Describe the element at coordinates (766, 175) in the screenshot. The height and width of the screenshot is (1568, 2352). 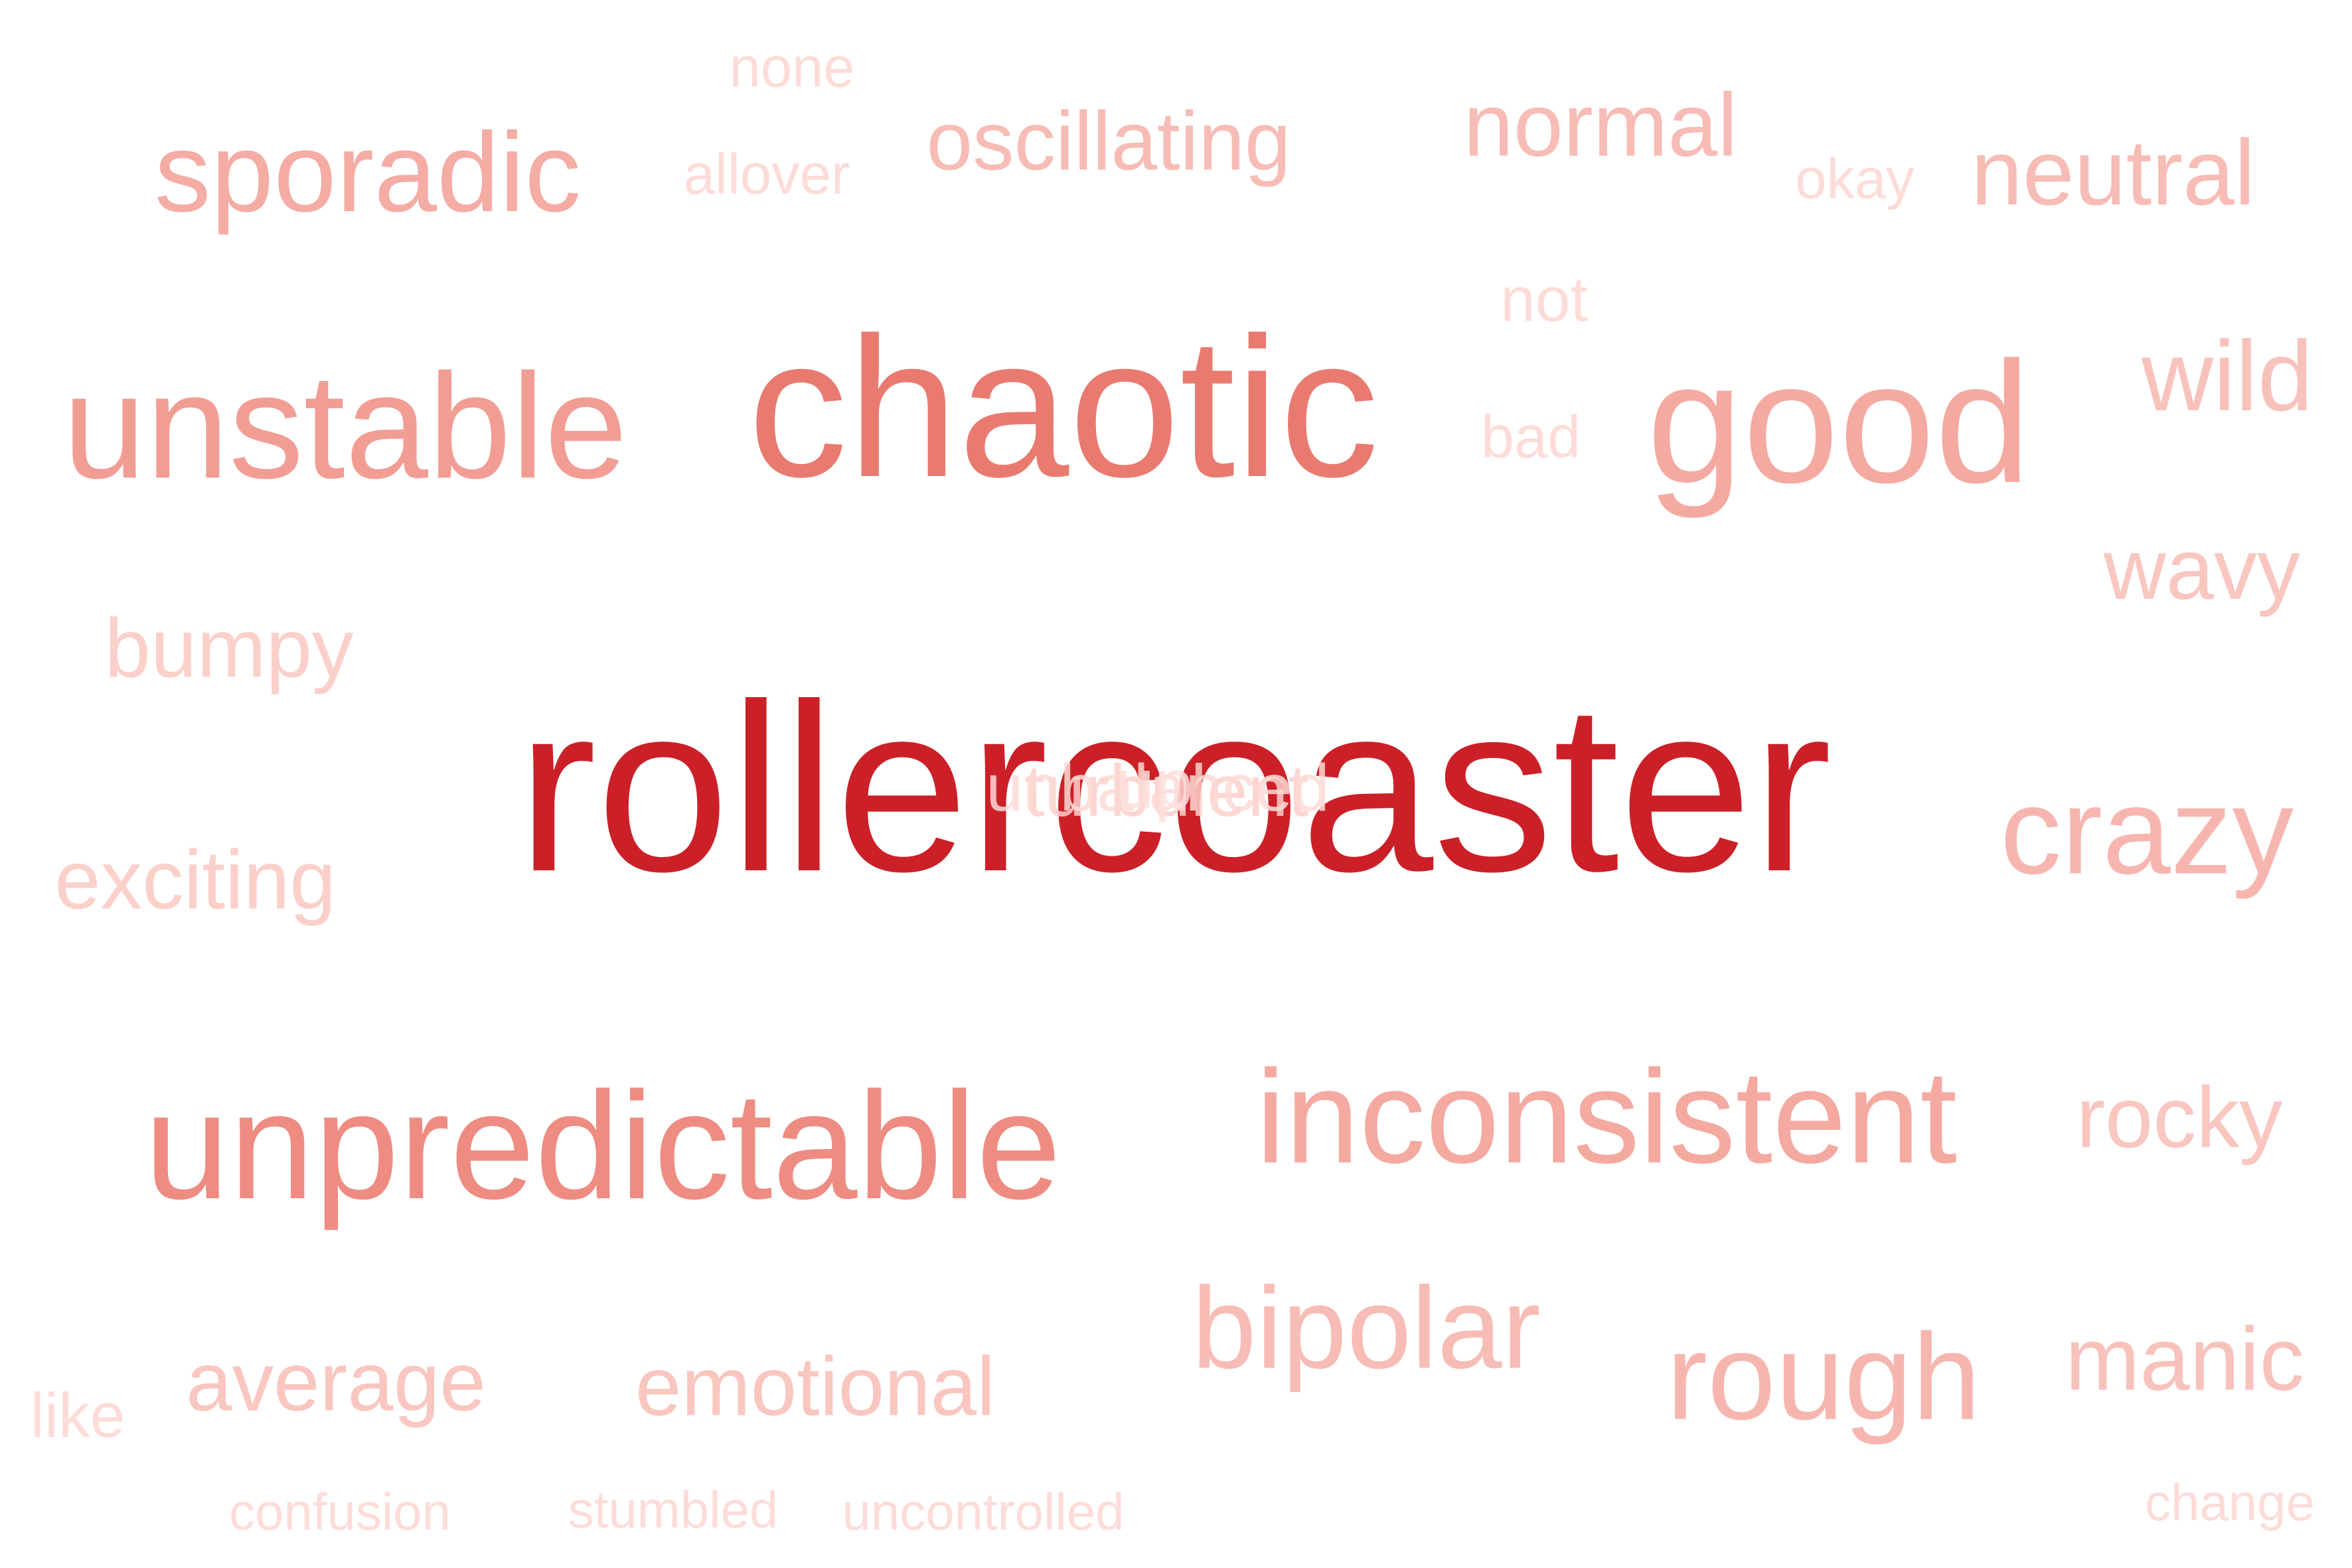
I see `word-allover: allover` at that location.